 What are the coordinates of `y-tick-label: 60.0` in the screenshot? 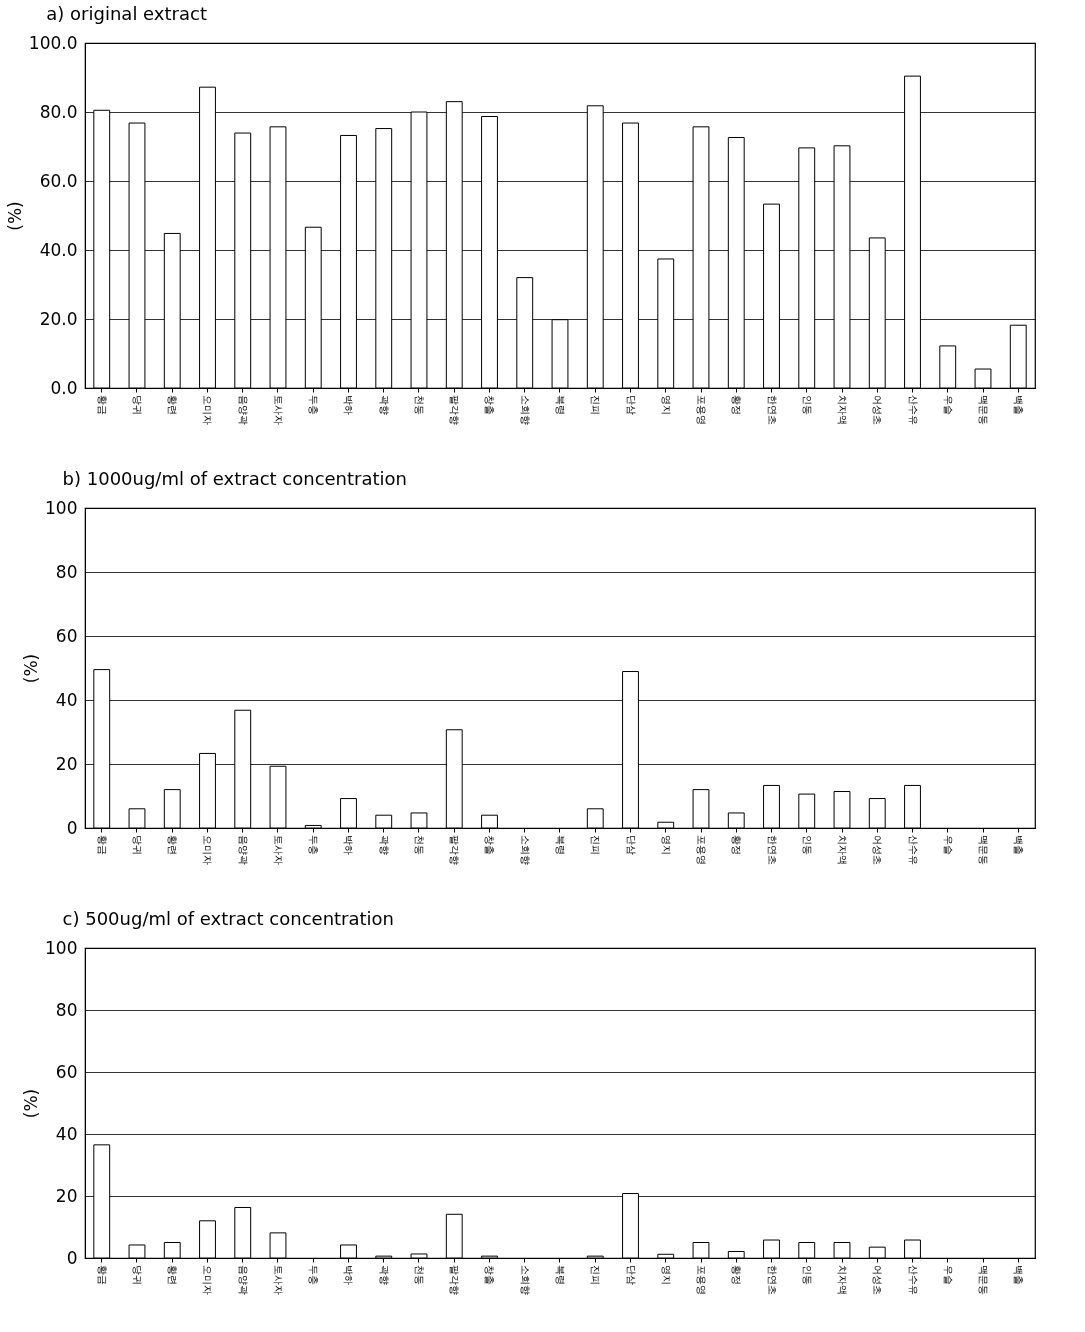 It's located at (58, 180).